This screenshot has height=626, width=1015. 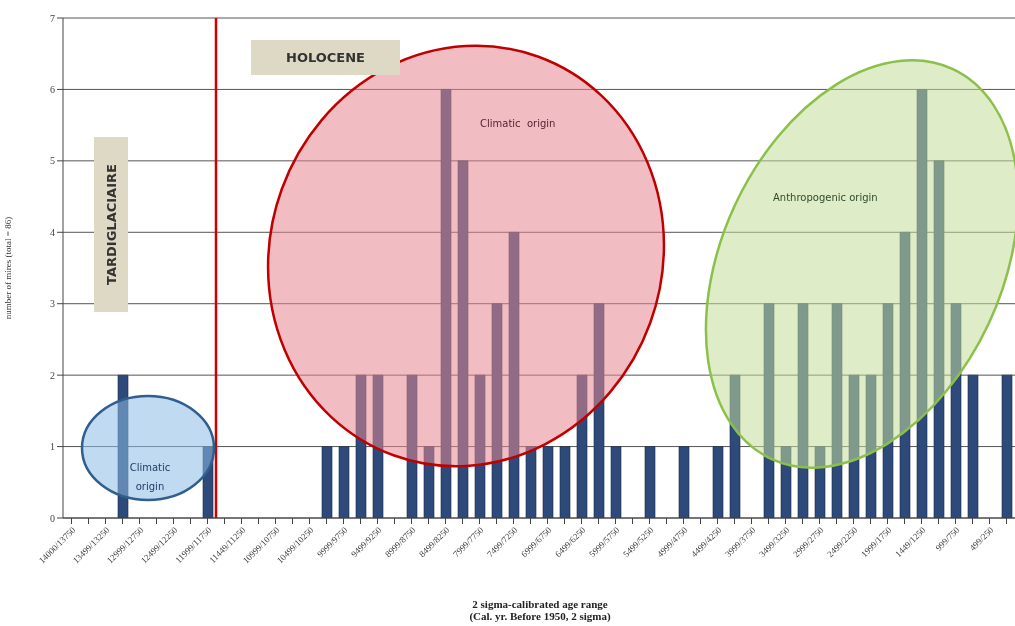 I want to click on x-axis-title: 2 sigma-calibrated age range (Cal. yr. Before 1950, 2 sigma), so click(x=540, y=610).